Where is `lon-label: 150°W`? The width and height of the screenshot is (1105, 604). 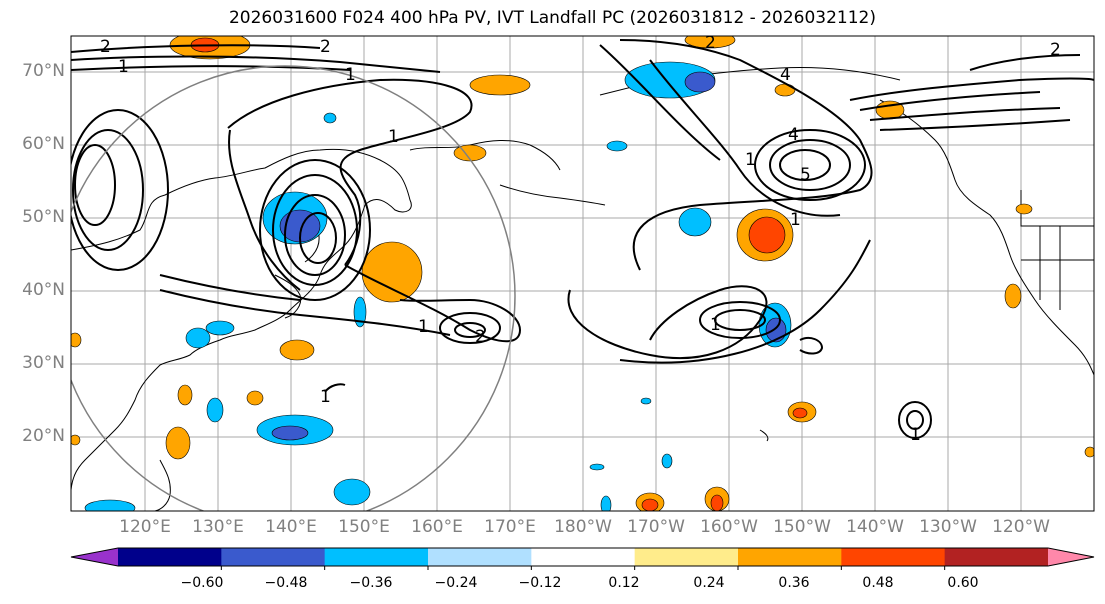 lon-label: 150°W is located at coordinates (802, 527).